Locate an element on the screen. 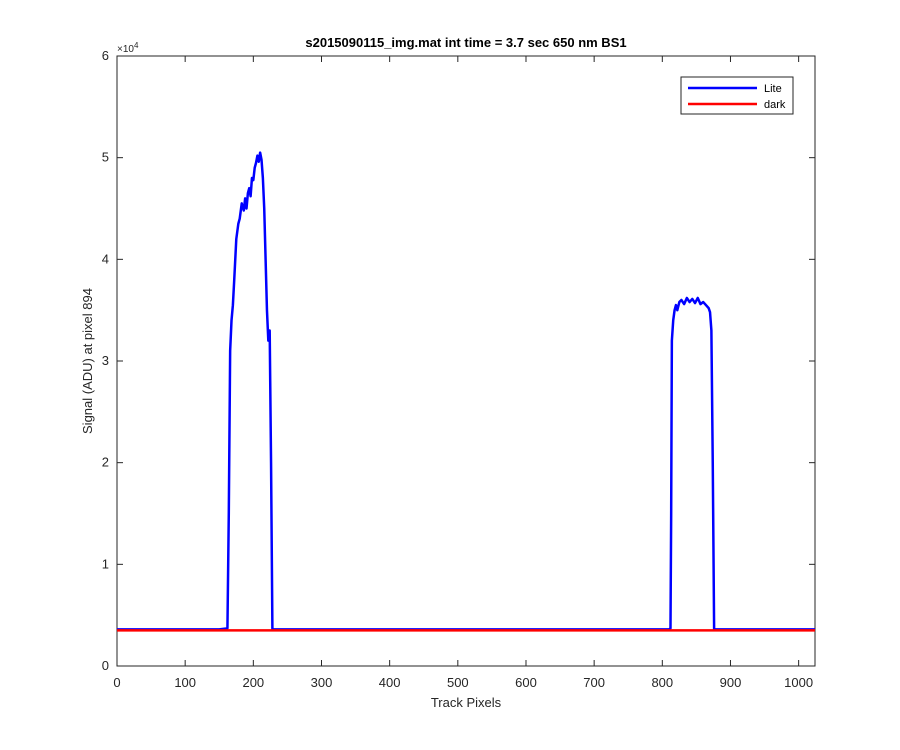 This screenshot has height=750, width=900. x-tick-label: 700 is located at coordinates (594, 682).